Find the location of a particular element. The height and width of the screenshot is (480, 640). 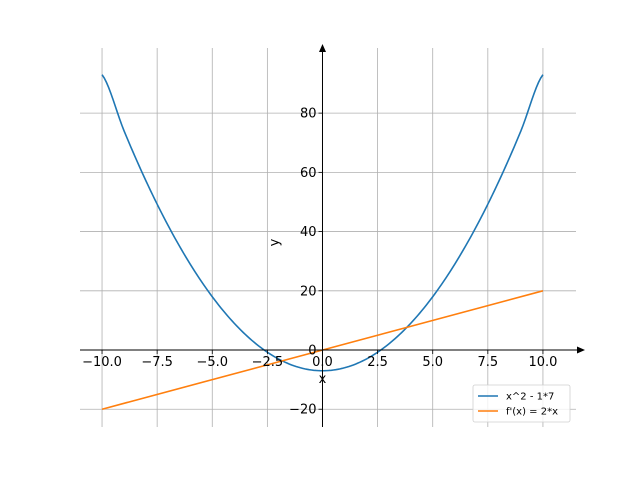

y-tick-label-4: 60 is located at coordinates (308, 173).